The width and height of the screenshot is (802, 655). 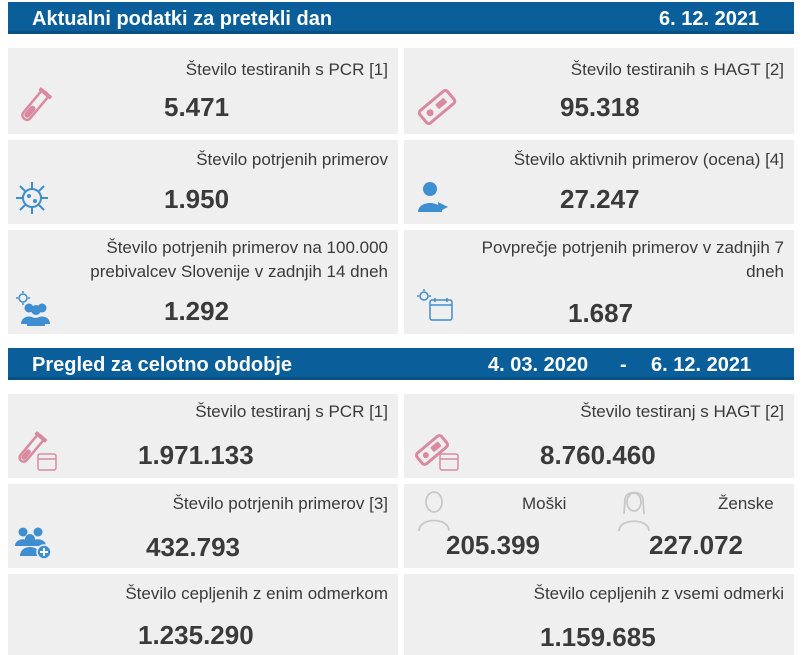 I want to click on antigen-calendar-icon, so click(x=436, y=452).